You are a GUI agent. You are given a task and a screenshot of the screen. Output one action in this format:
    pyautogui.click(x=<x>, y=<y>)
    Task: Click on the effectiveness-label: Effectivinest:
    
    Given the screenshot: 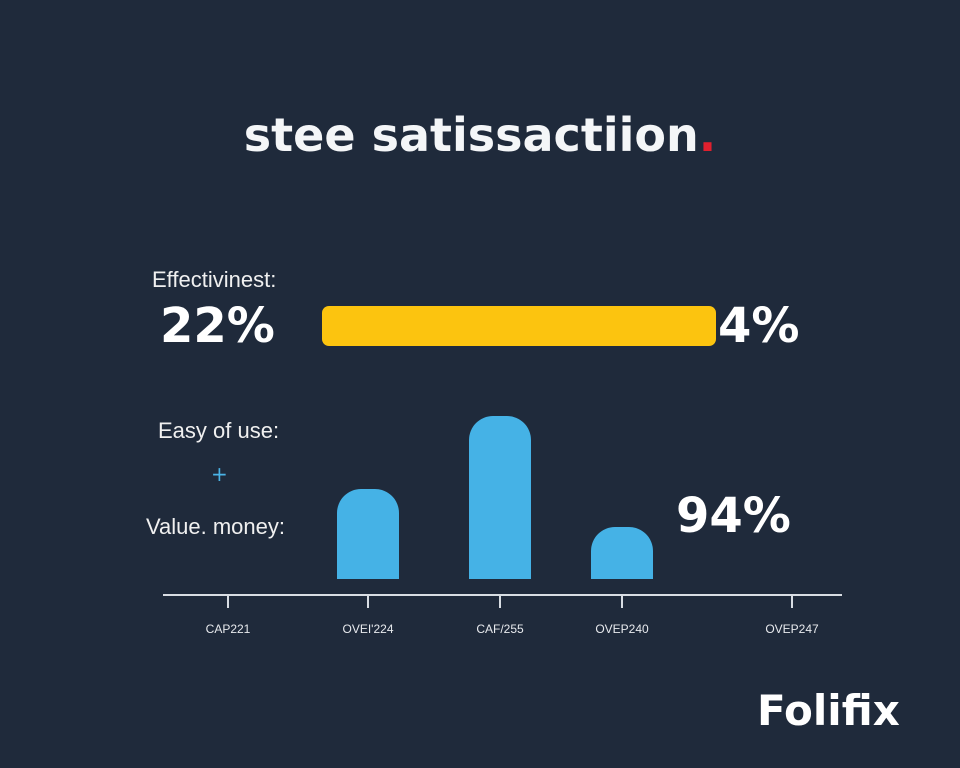 What is the action you would take?
    pyautogui.click(x=214, y=279)
    